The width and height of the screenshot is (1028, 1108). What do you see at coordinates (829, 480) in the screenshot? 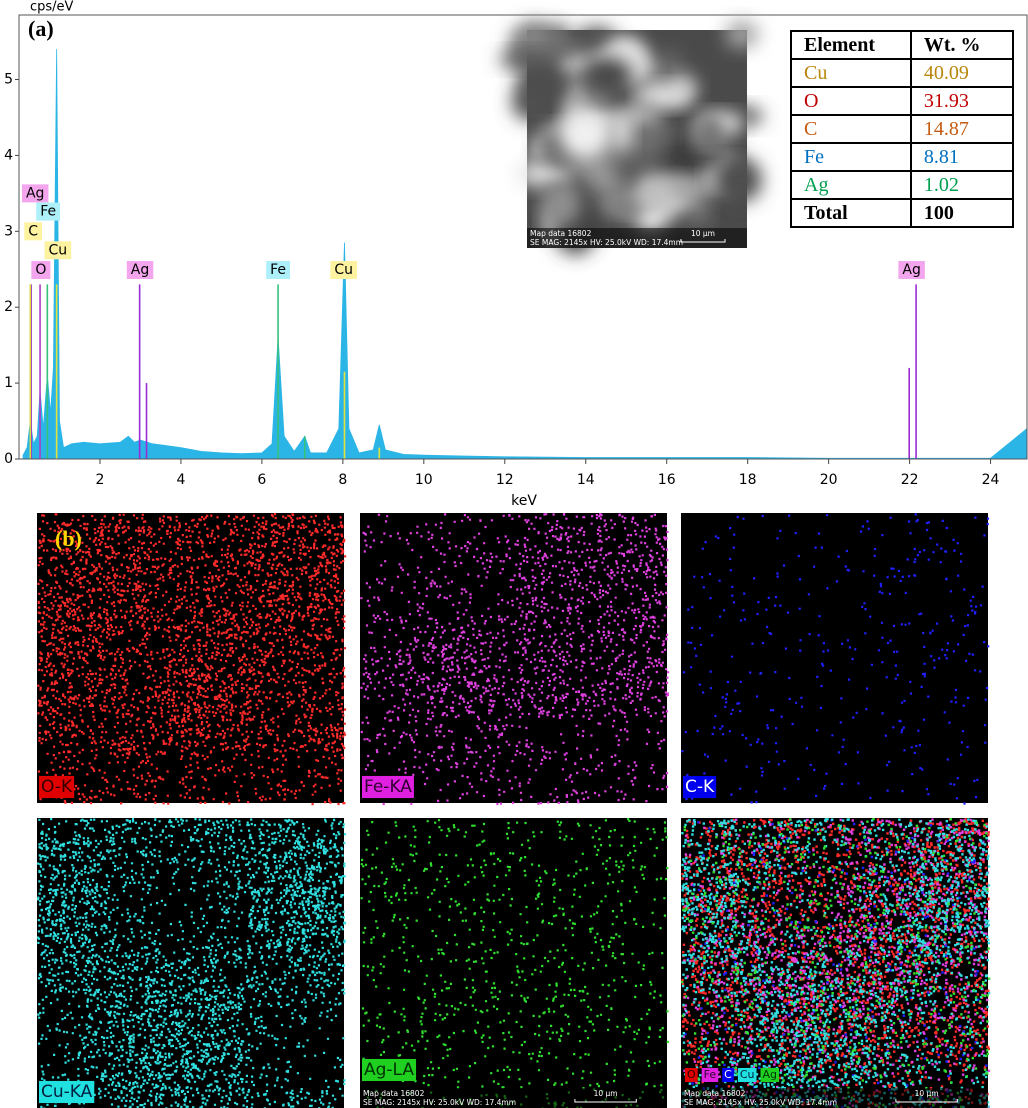
I see `x-tick-label: 20` at bounding box center [829, 480].